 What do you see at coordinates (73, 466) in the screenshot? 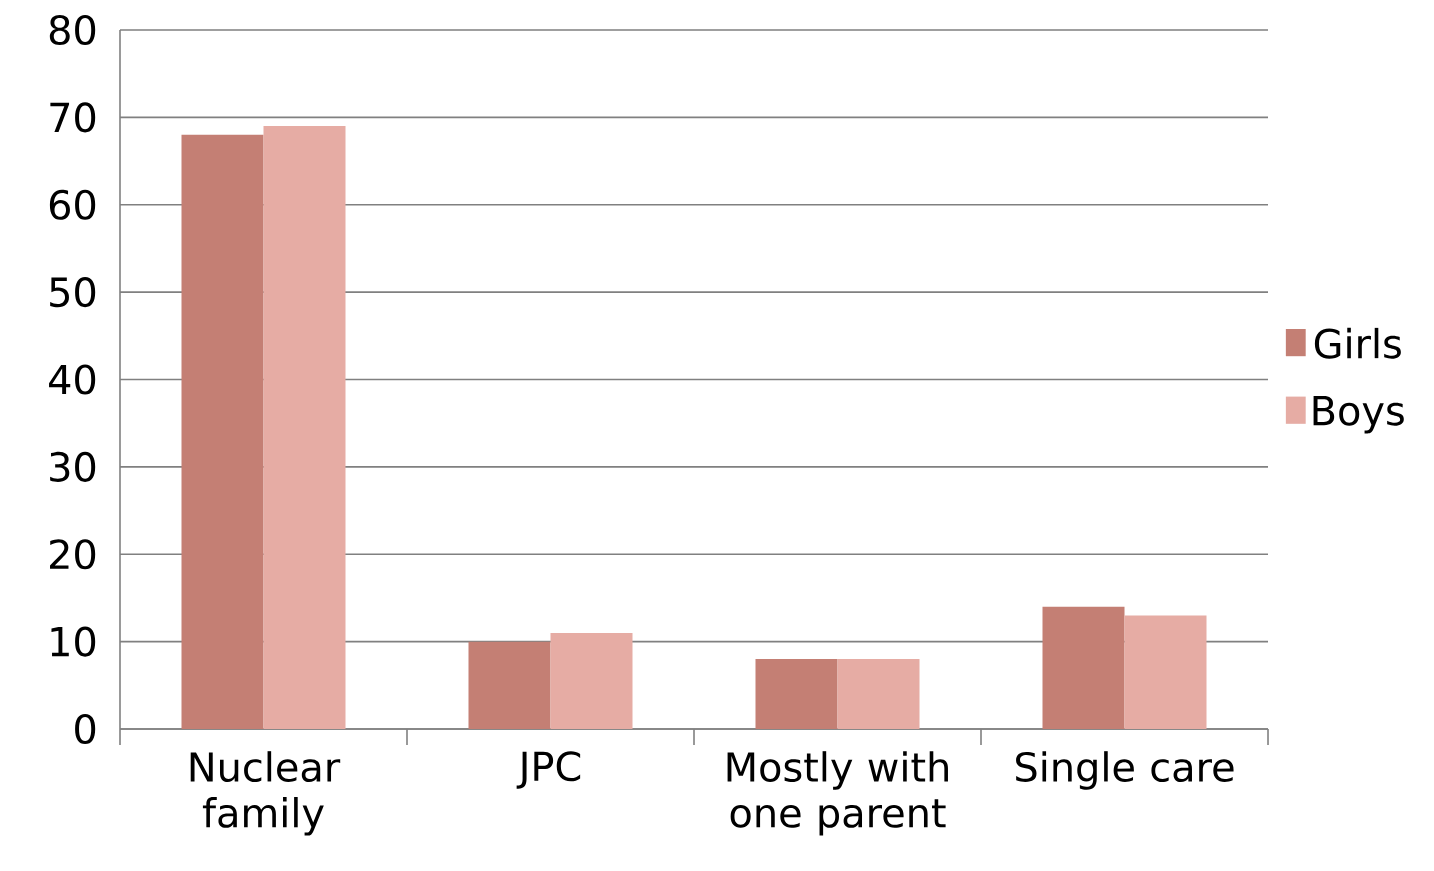
I see `y-tick-label: 30` at bounding box center [73, 466].